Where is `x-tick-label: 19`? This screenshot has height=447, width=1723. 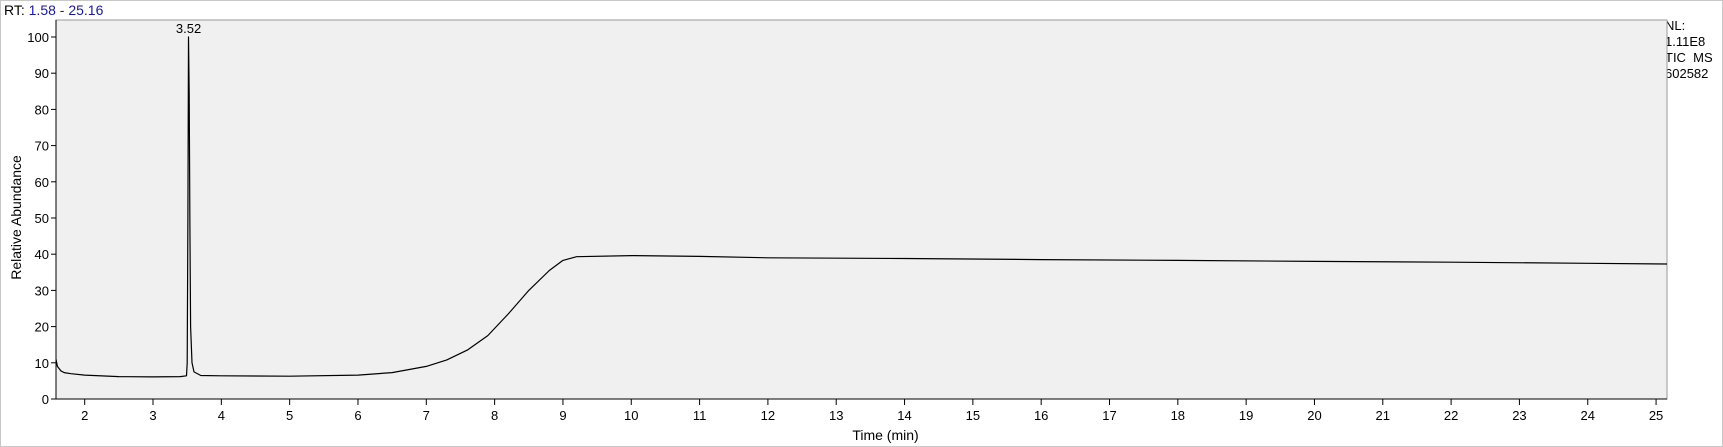 x-tick-label: 19 is located at coordinates (1246, 415).